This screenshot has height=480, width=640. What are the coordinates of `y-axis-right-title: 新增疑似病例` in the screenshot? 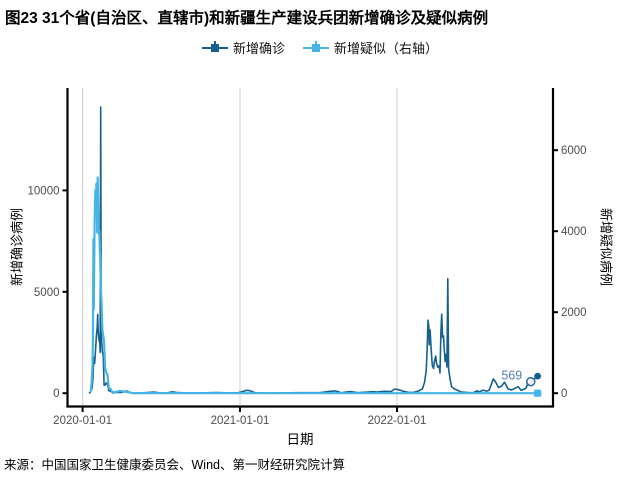 It's located at (606, 247).